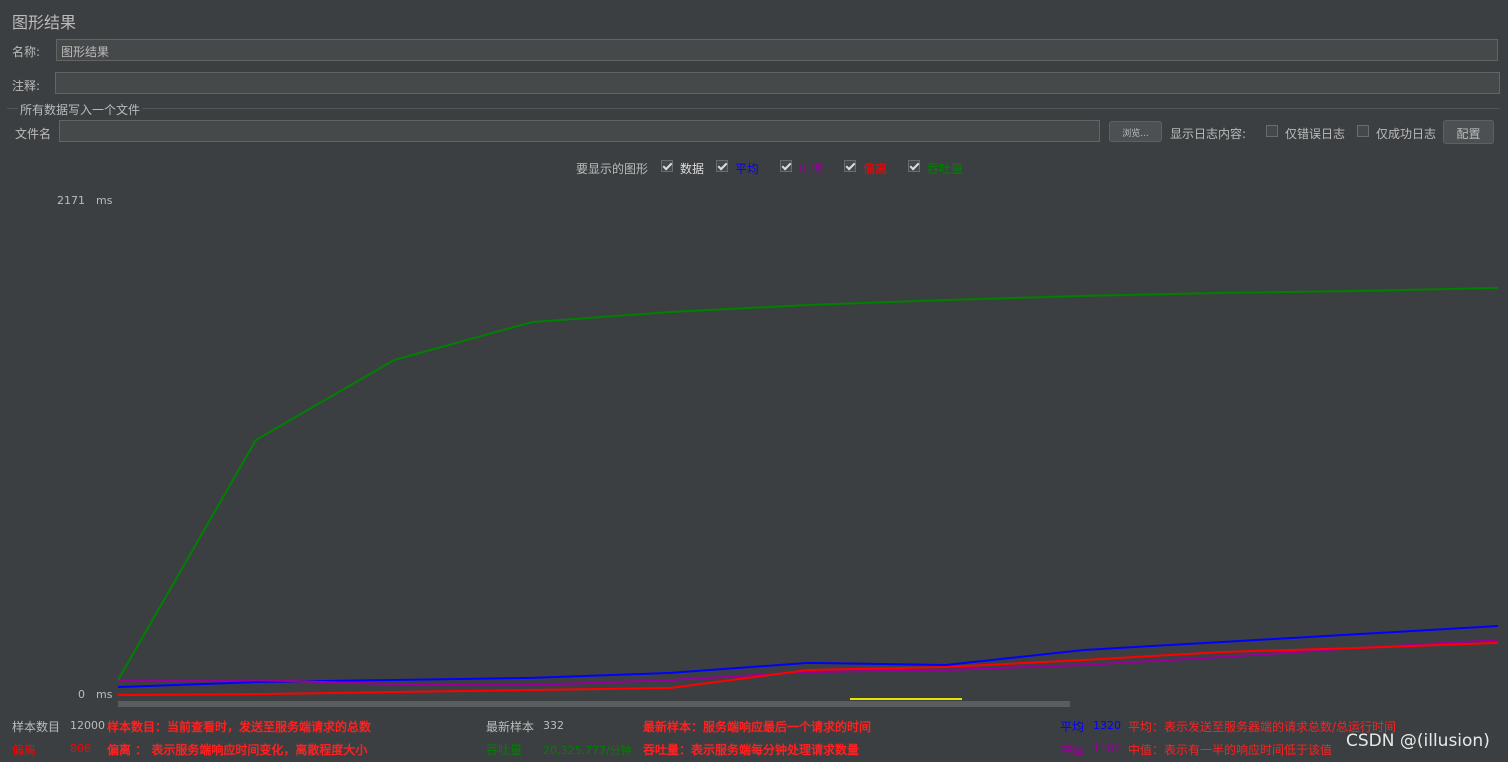 This screenshot has width=1508, height=762. Describe the element at coordinates (510, 727) in the screenshot. I see `stat-label: 最新样本` at that location.